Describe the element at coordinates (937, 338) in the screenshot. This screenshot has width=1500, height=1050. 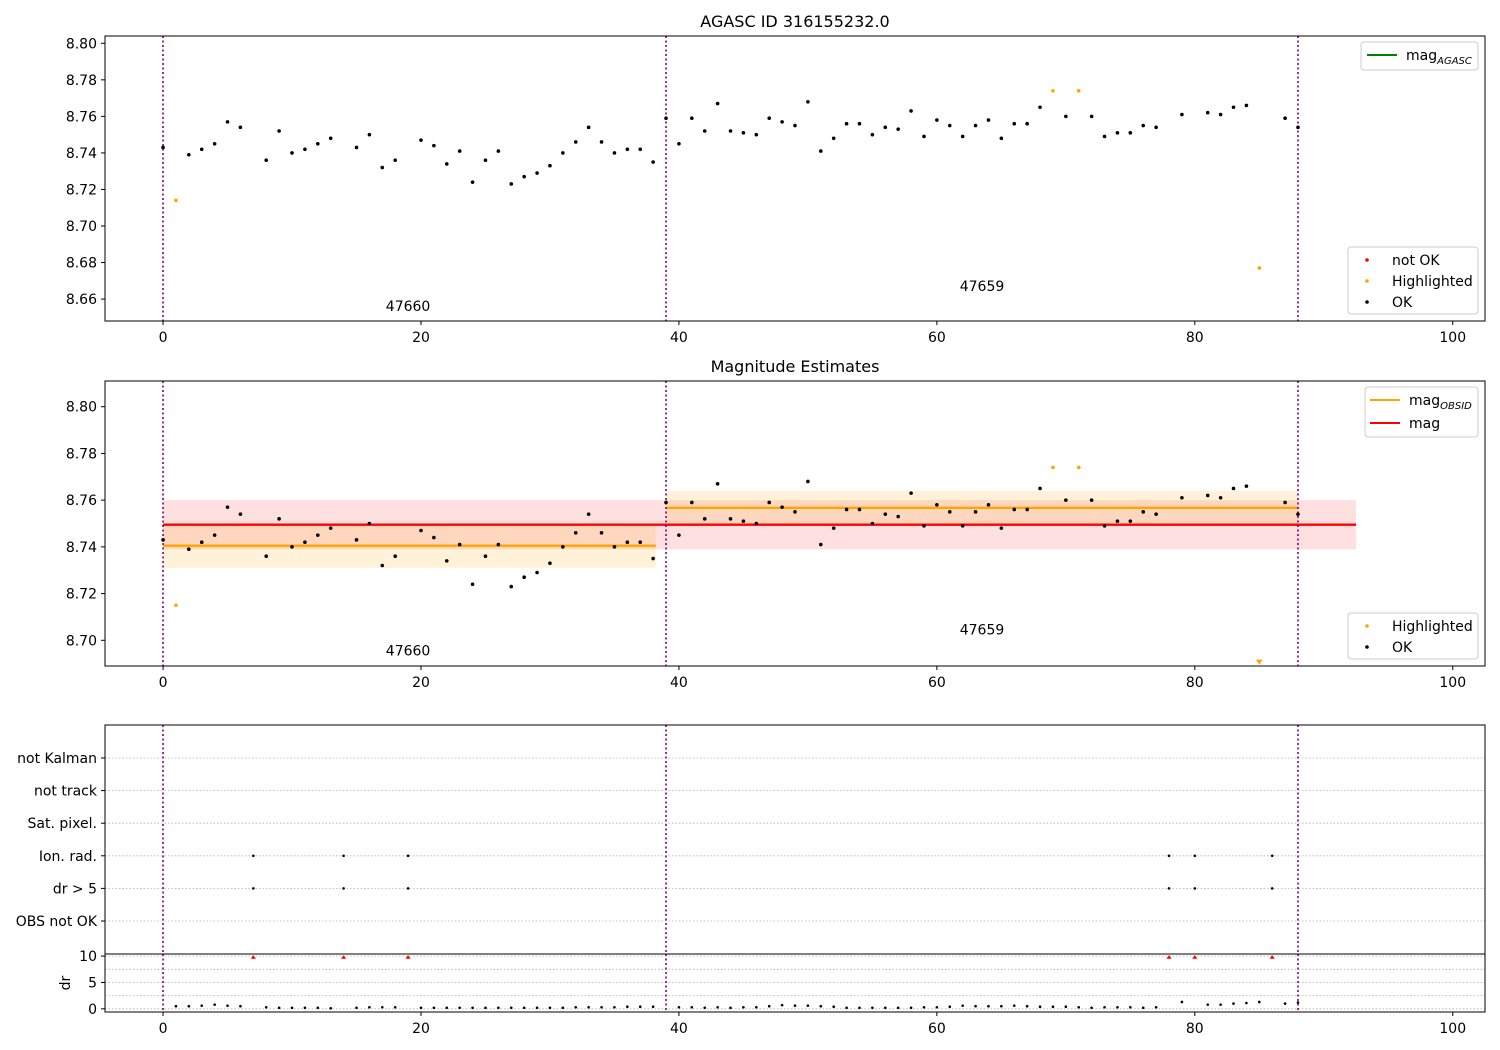
I see `p1-xtick-label: 60` at that location.